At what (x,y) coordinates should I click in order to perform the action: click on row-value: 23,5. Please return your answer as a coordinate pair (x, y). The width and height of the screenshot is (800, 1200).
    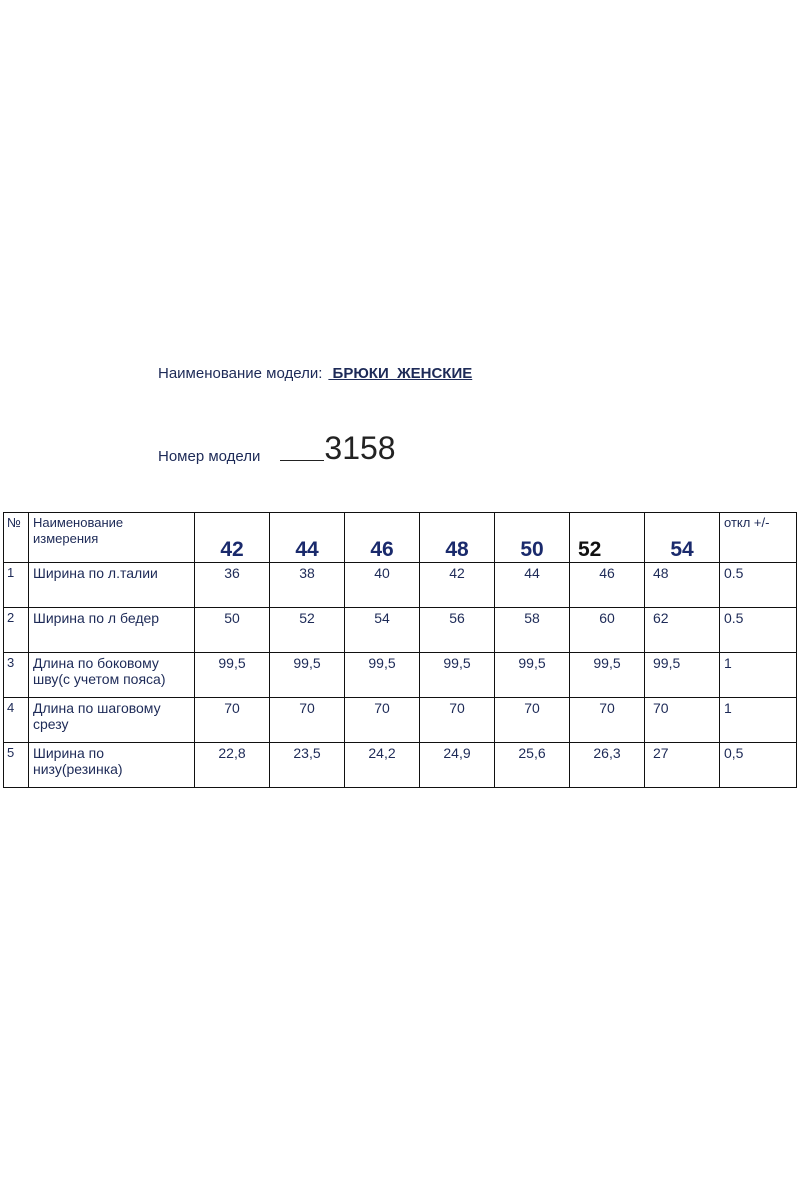
    Looking at the image, I should click on (307, 765).